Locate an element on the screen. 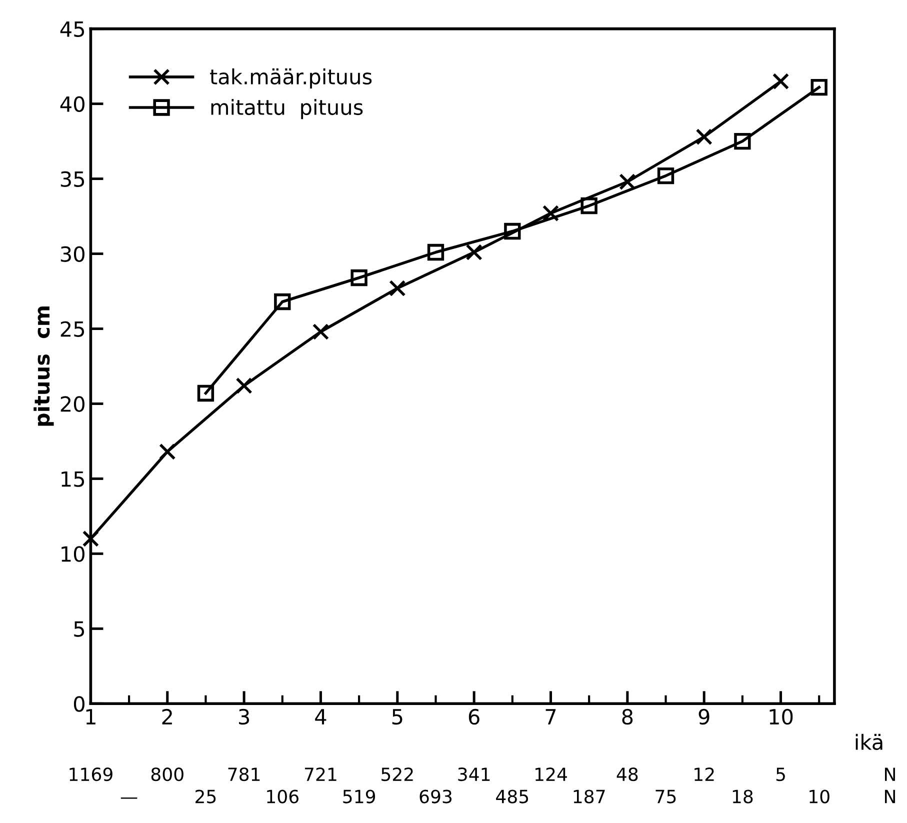 The height and width of the screenshot is (823, 907). text: 485 is located at coordinates (512, 797).